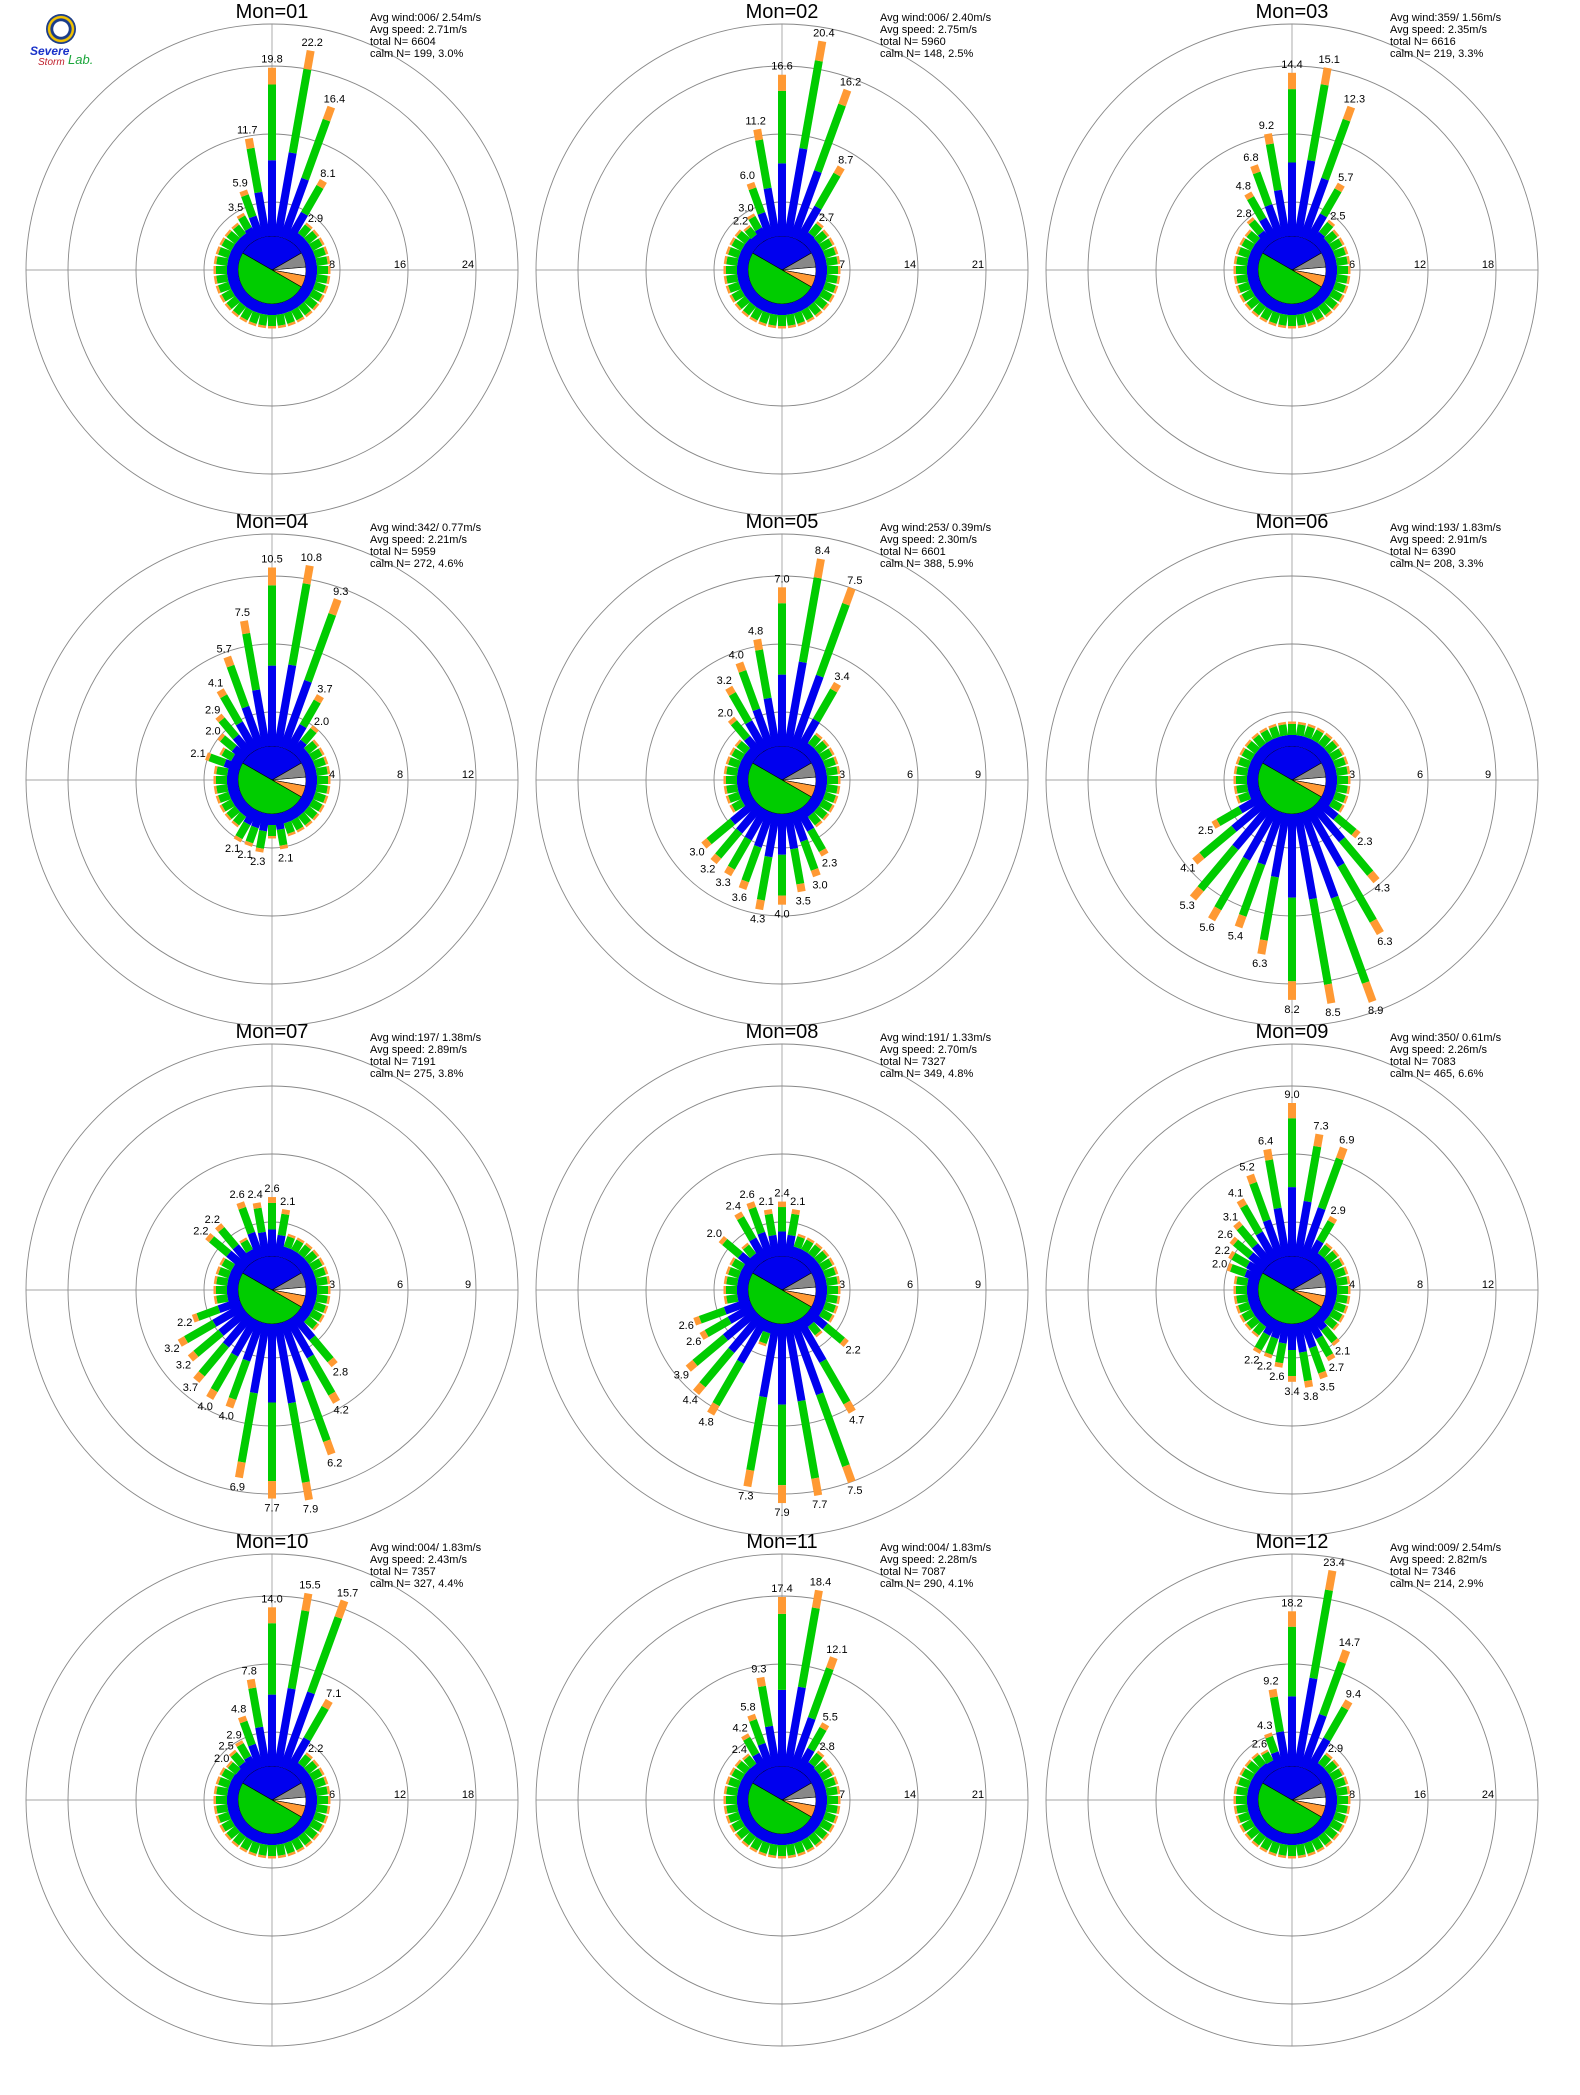  Describe the element at coordinates (340, 1411) in the screenshot. I see `spoke-value-label: 4.2` at that location.